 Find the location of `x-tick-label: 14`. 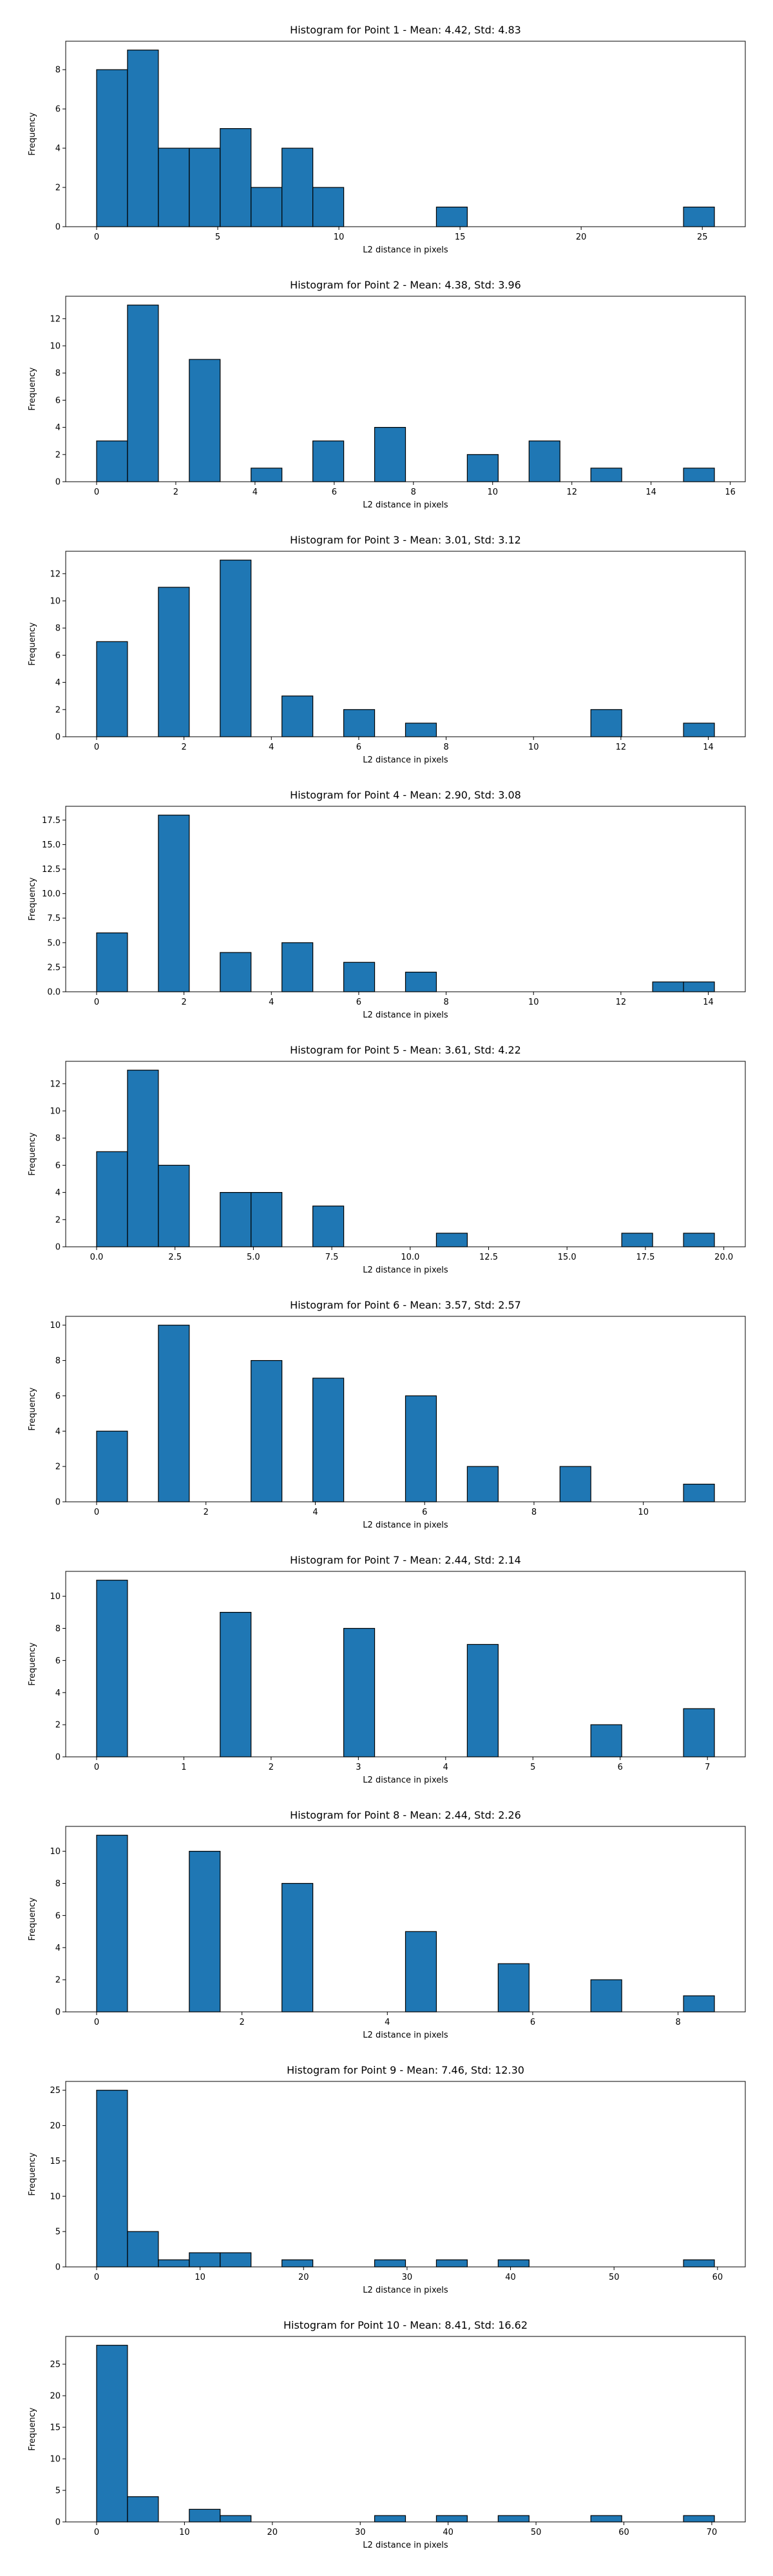

x-tick-label: 14 is located at coordinates (708, 1003).